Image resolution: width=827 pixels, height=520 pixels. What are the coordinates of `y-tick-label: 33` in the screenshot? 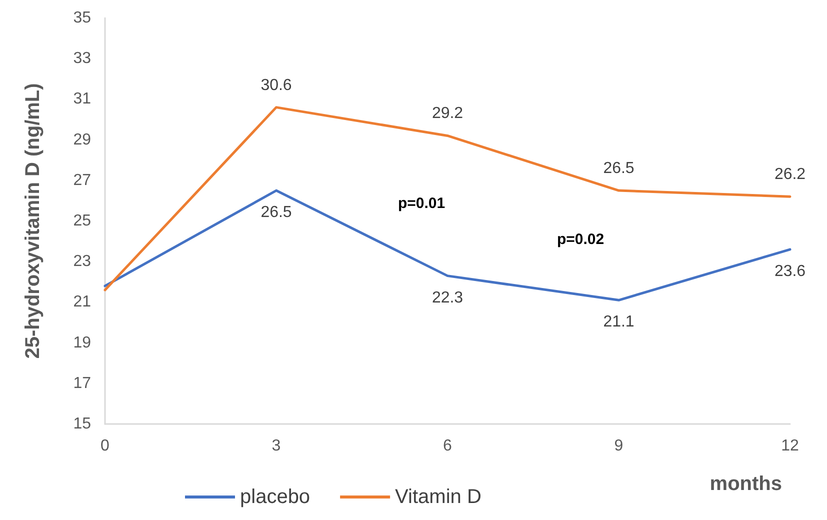 It's located at (82, 59).